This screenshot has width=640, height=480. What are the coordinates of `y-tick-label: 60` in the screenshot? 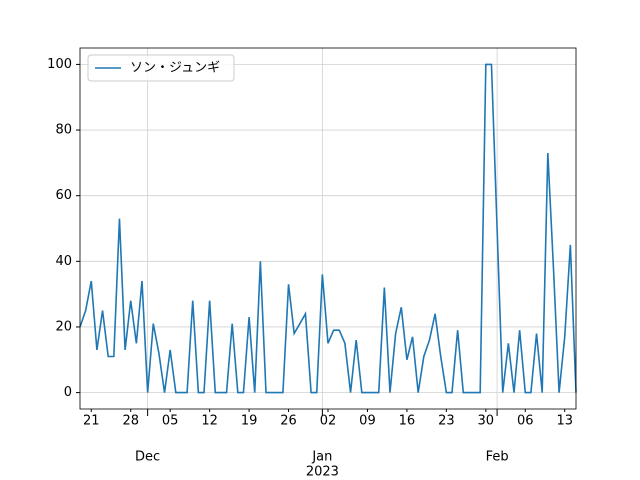 It's located at (63, 195).